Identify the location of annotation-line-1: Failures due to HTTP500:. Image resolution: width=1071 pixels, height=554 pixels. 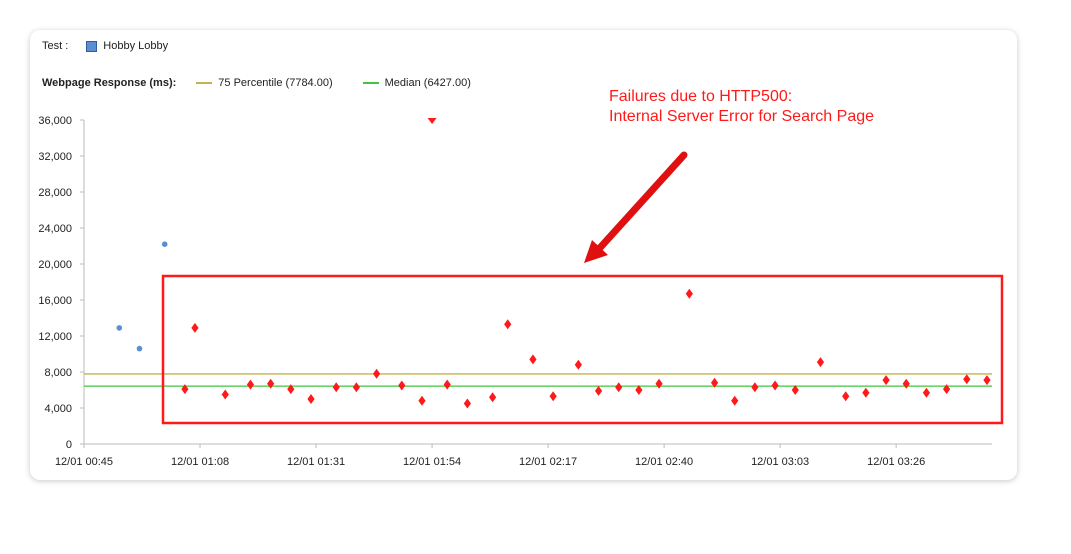
(701, 96).